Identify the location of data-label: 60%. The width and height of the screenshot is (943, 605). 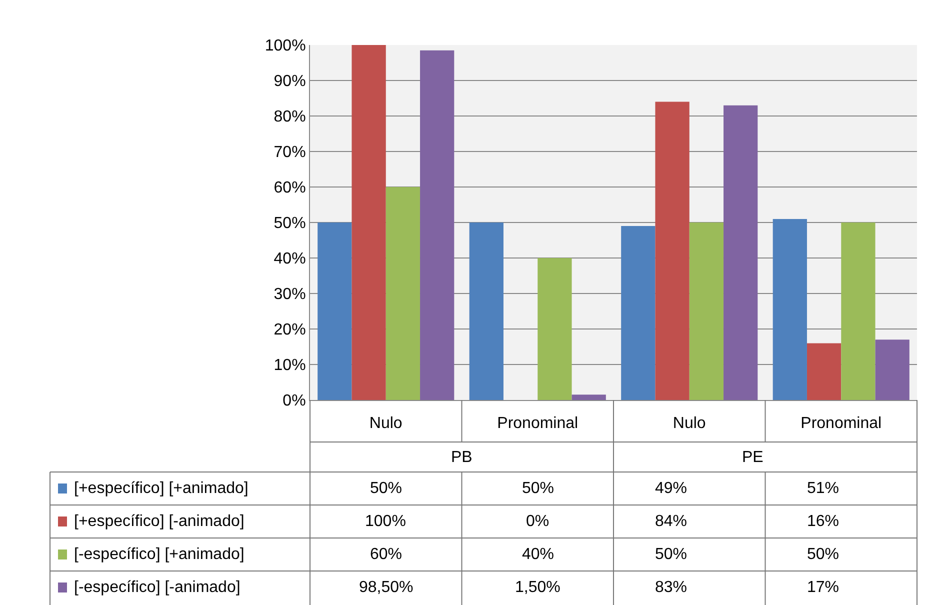
(386, 554).